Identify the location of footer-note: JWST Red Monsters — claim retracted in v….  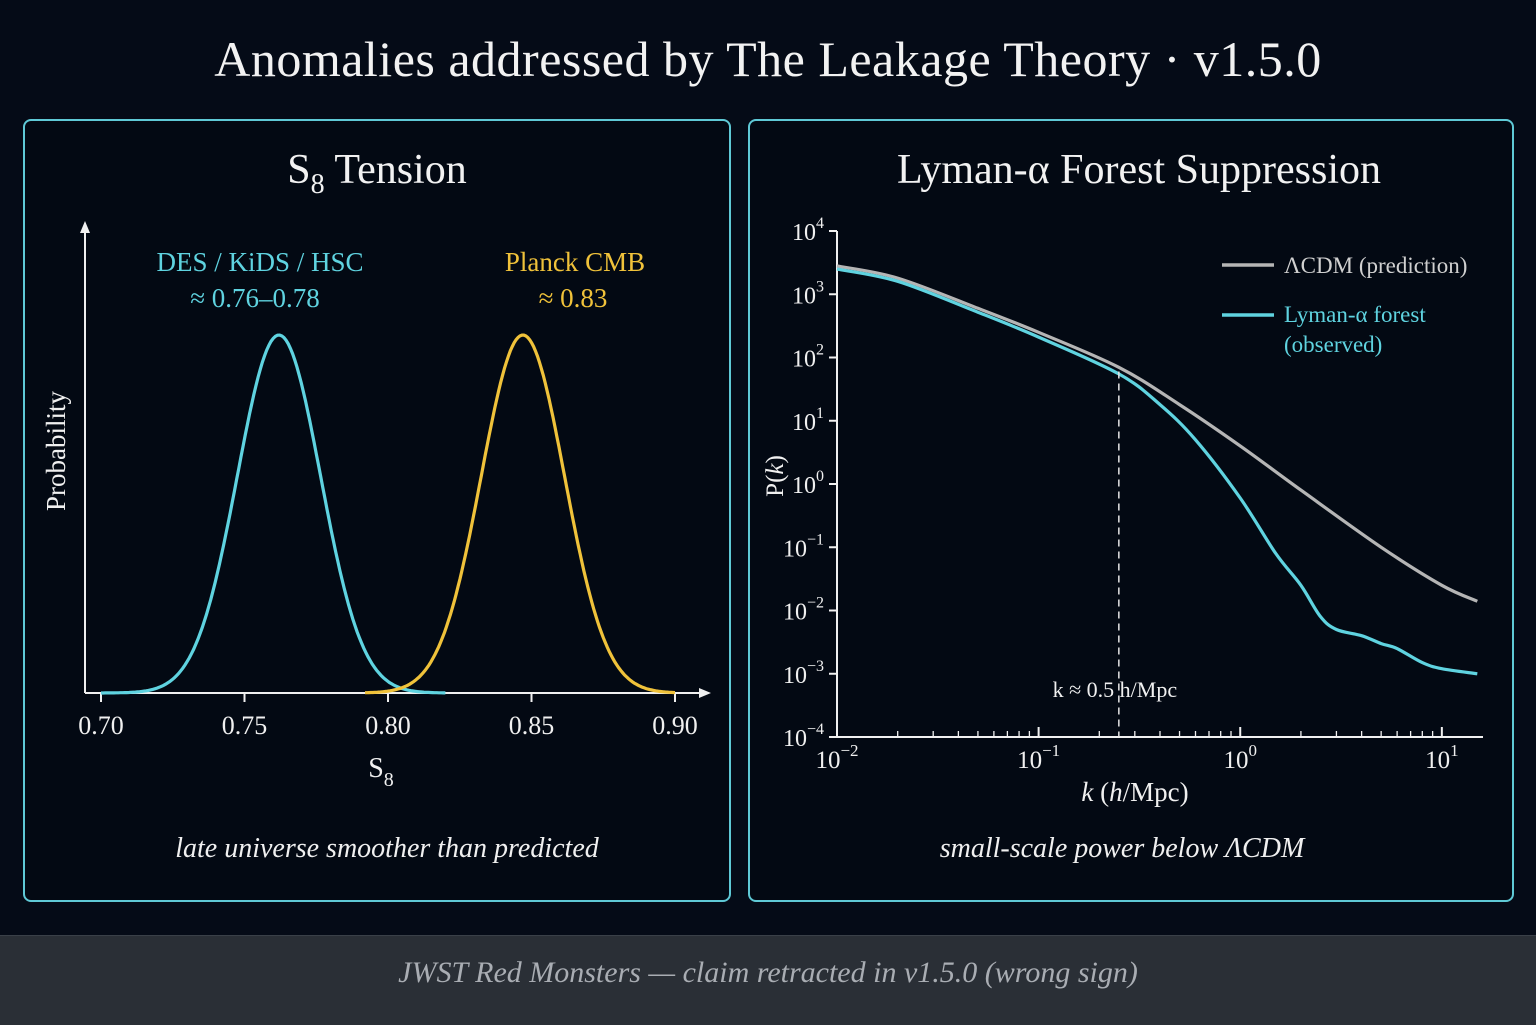
(768, 972).